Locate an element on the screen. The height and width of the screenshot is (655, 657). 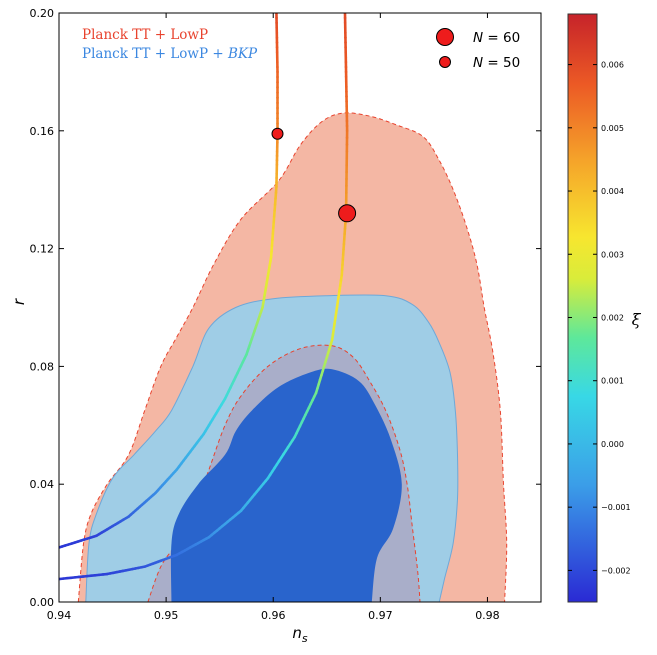
y-tick-label: 0.00 is located at coordinates (42, 602).